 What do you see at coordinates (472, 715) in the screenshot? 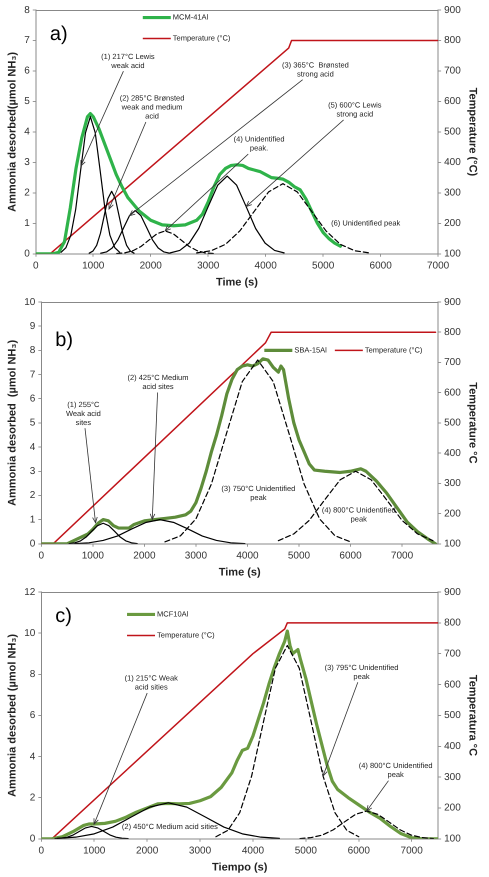
I see `y2-axis-title: Temperatura °C` at bounding box center [472, 715].